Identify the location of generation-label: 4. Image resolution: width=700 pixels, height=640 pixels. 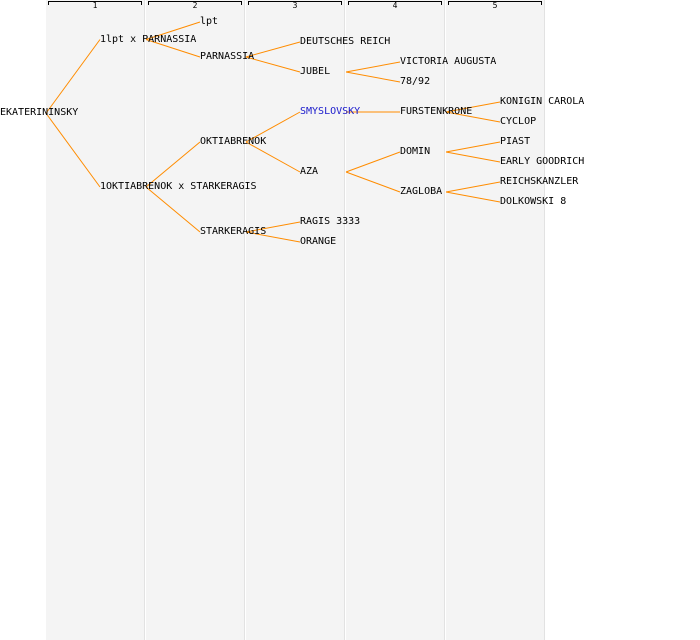
(395, 5).